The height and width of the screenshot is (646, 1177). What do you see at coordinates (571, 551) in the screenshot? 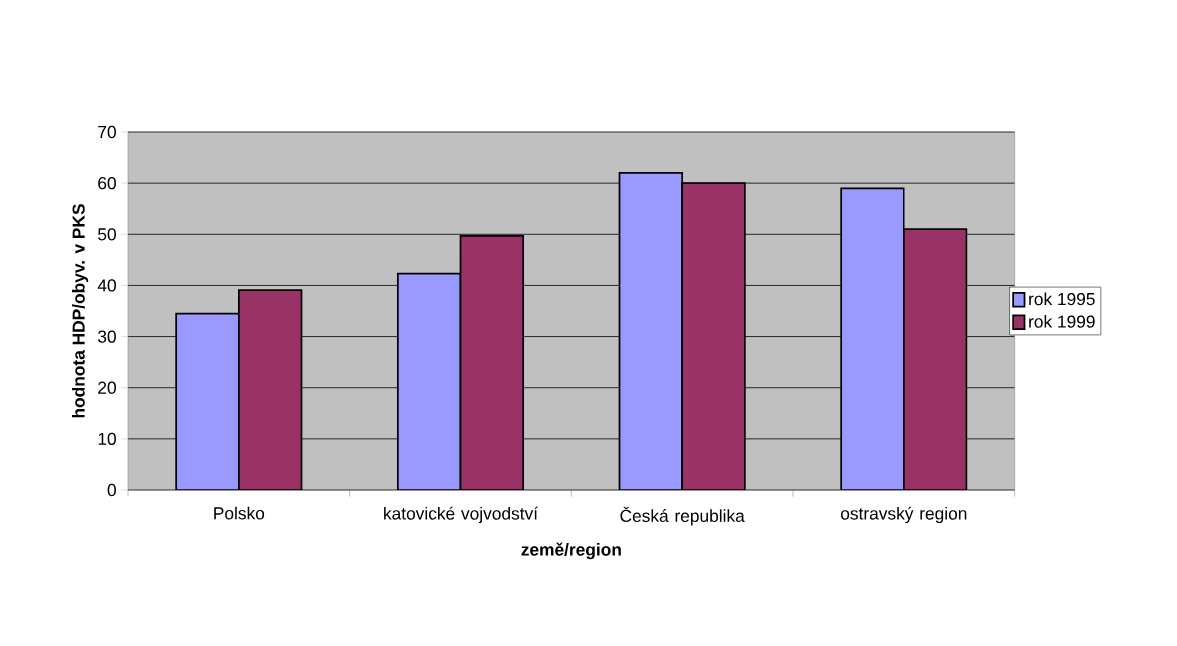
I see `x-axis-title: země/region` at bounding box center [571, 551].